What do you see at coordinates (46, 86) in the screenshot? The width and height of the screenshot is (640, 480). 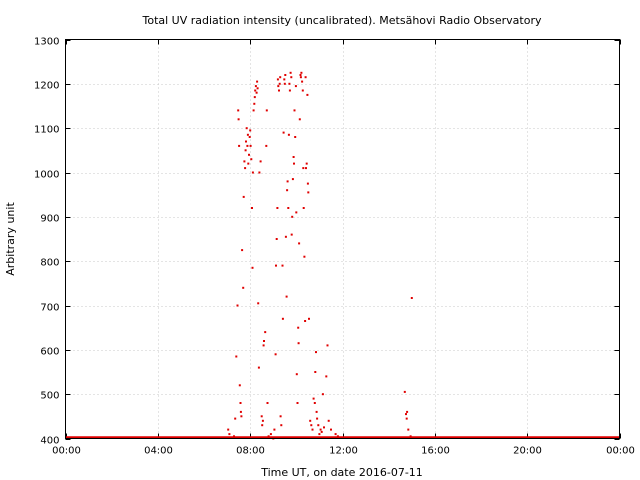 I see `y-tick-label: 1200` at bounding box center [46, 86].